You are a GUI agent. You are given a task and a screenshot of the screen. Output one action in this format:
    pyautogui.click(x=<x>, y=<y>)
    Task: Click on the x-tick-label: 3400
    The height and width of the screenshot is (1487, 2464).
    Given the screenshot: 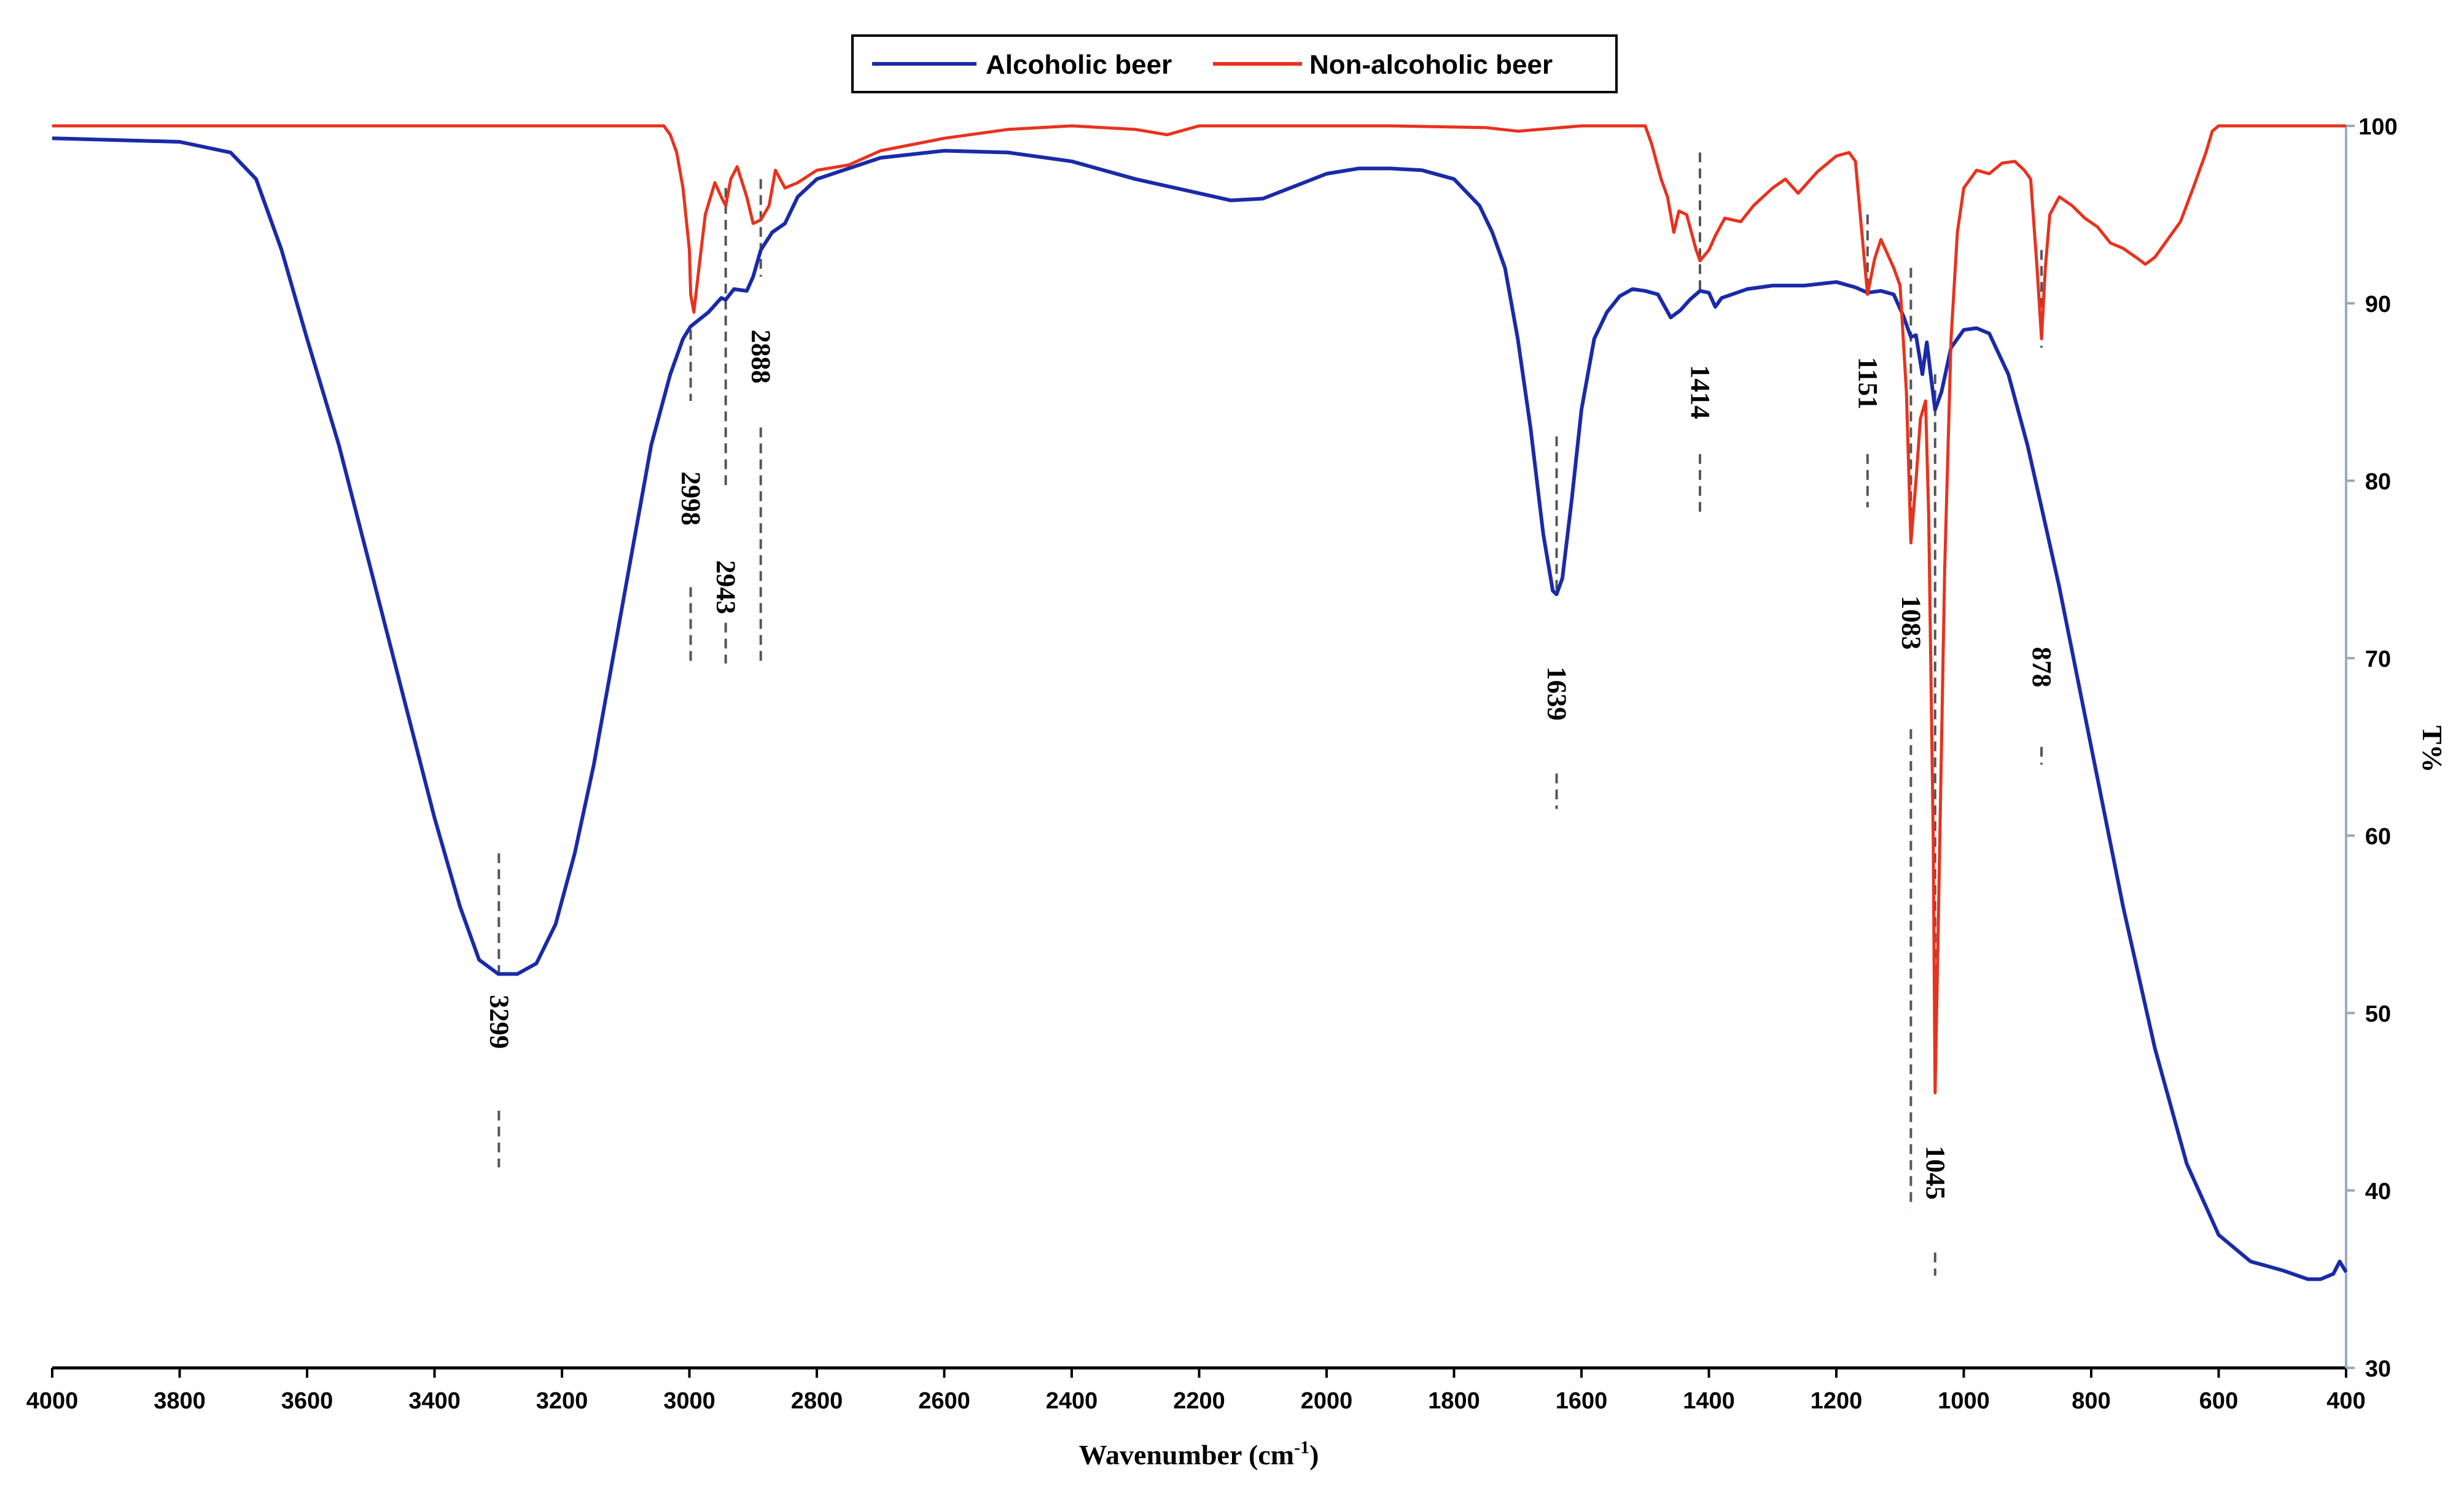 What is the action you would take?
    pyautogui.click(x=435, y=1401)
    